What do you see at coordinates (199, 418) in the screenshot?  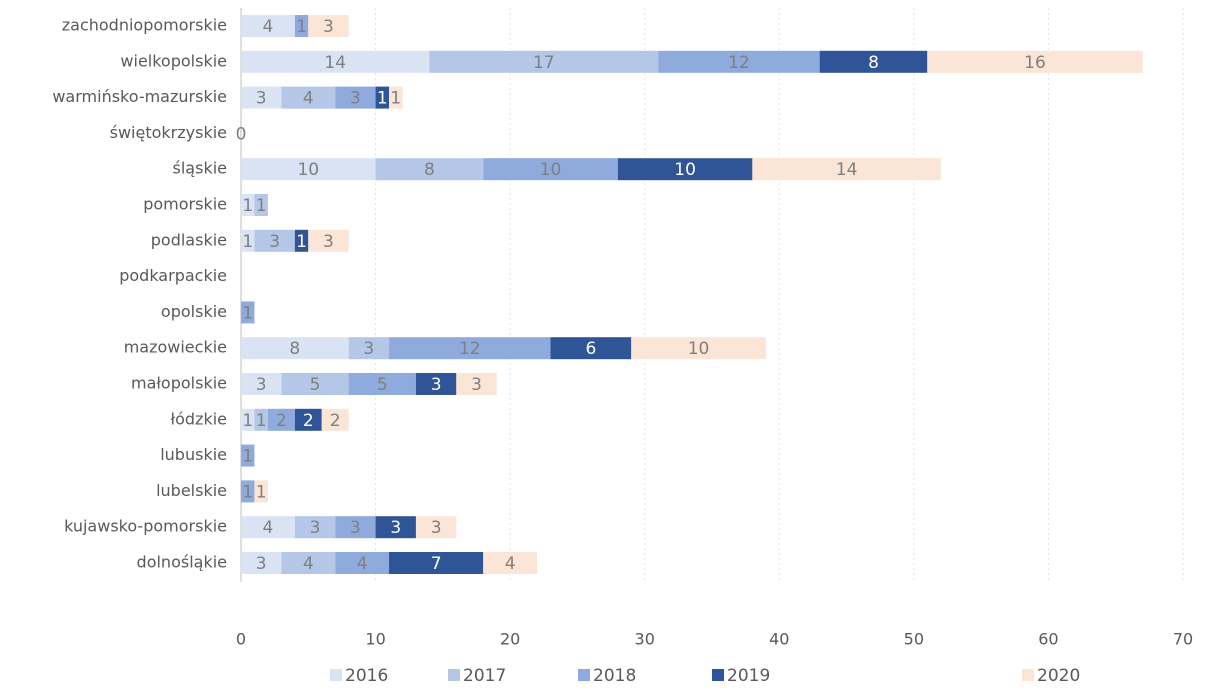 I see `category-label: łódzkie` at bounding box center [199, 418].